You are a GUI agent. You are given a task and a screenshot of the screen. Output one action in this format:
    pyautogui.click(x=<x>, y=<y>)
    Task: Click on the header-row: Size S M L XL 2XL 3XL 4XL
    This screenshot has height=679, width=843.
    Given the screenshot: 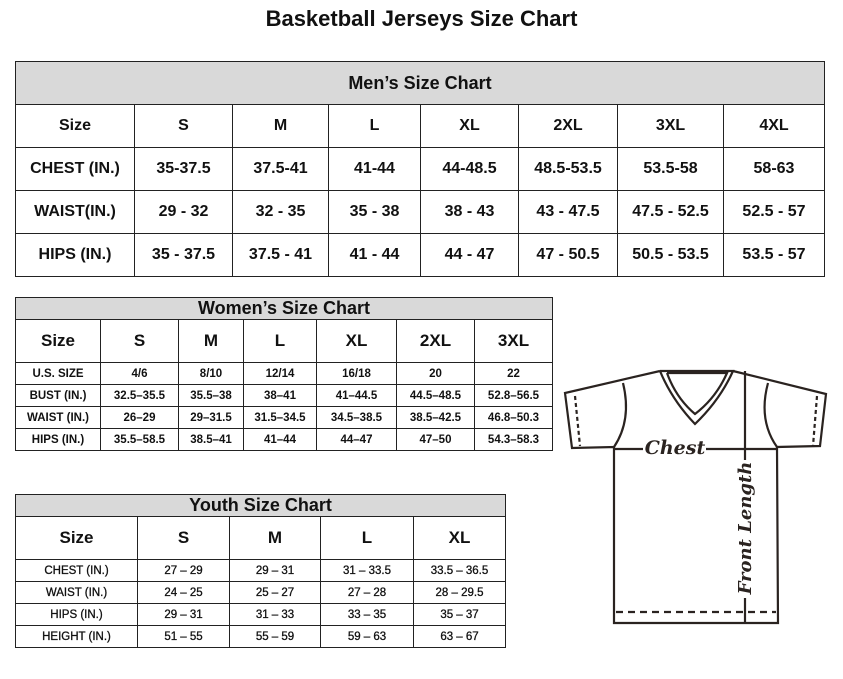 What is the action you would take?
    pyautogui.click(x=420, y=126)
    